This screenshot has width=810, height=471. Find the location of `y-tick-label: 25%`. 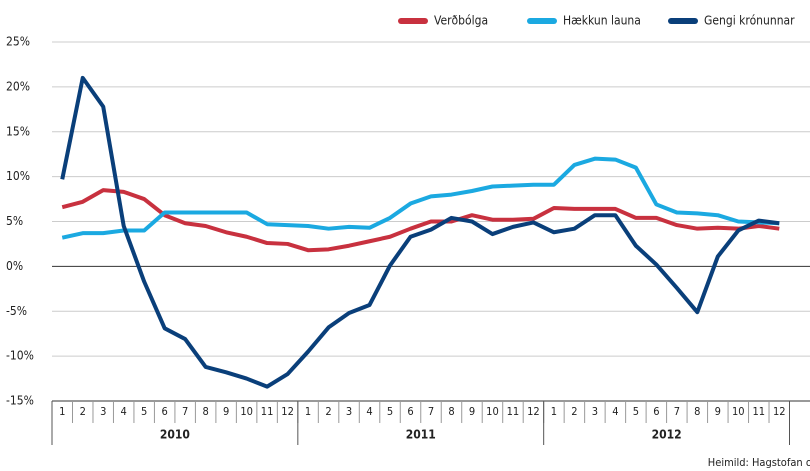

y-tick-label: 25% is located at coordinates (18, 42).